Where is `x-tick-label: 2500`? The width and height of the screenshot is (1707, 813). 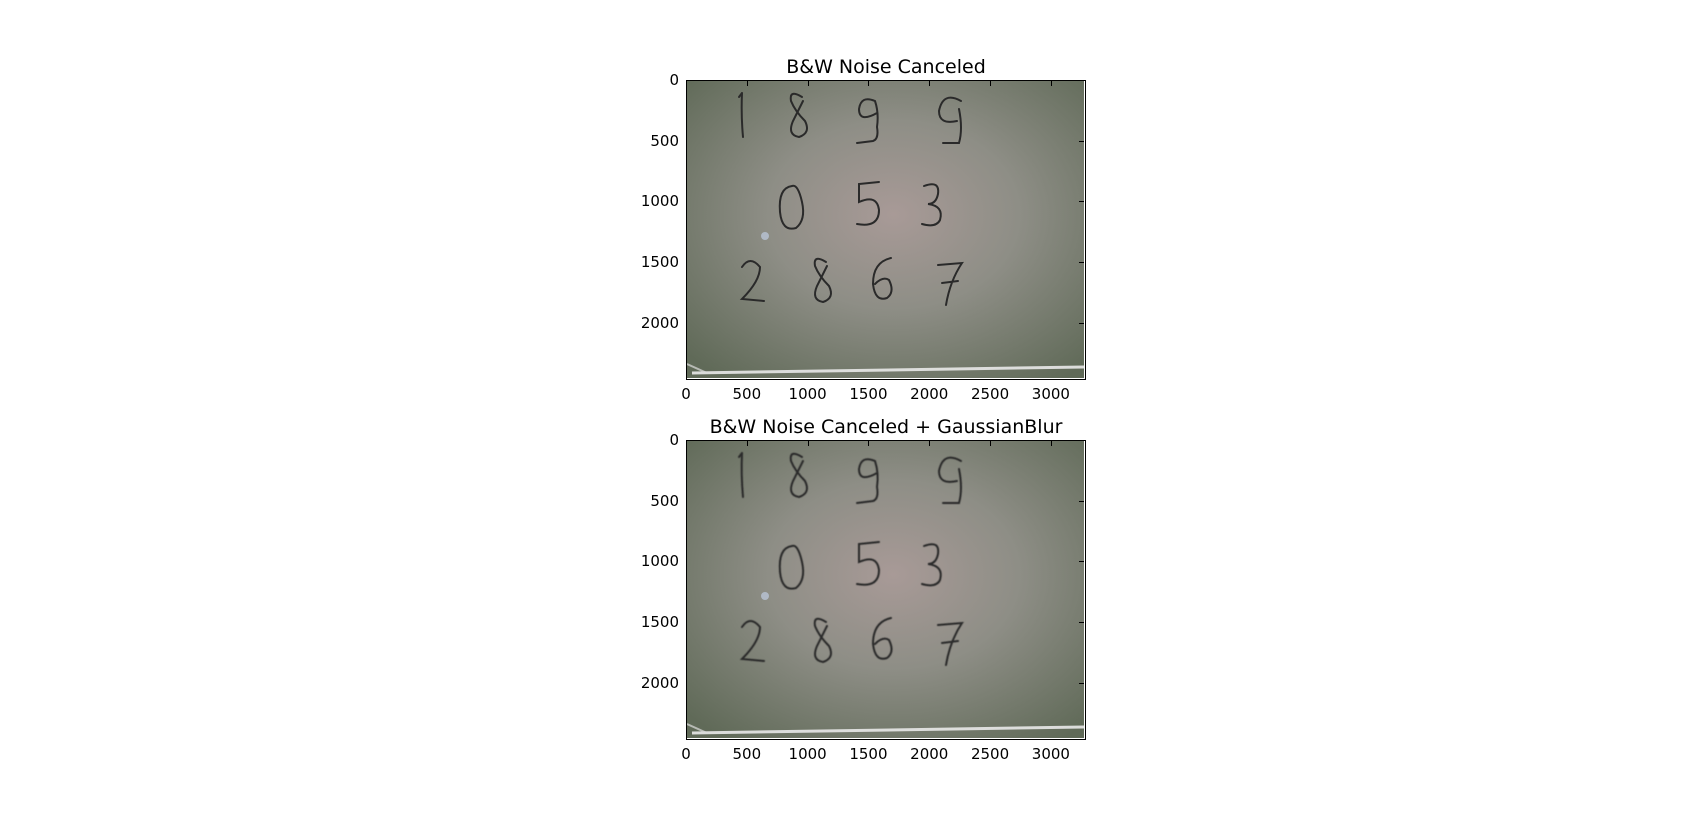
x-tick-label: 2500 is located at coordinates (990, 754).